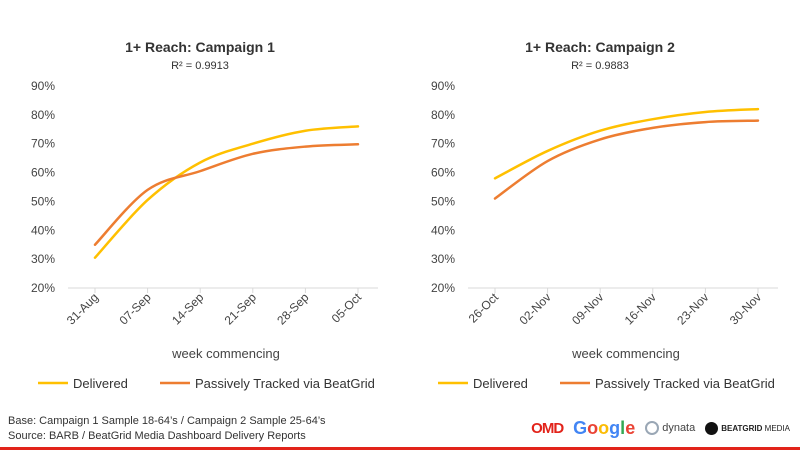 This screenshot has width=800, height=450. Describe the element at coordinates (534, 308) in the screenshot. I see `x-tick-label: 02-Nov` at that location.